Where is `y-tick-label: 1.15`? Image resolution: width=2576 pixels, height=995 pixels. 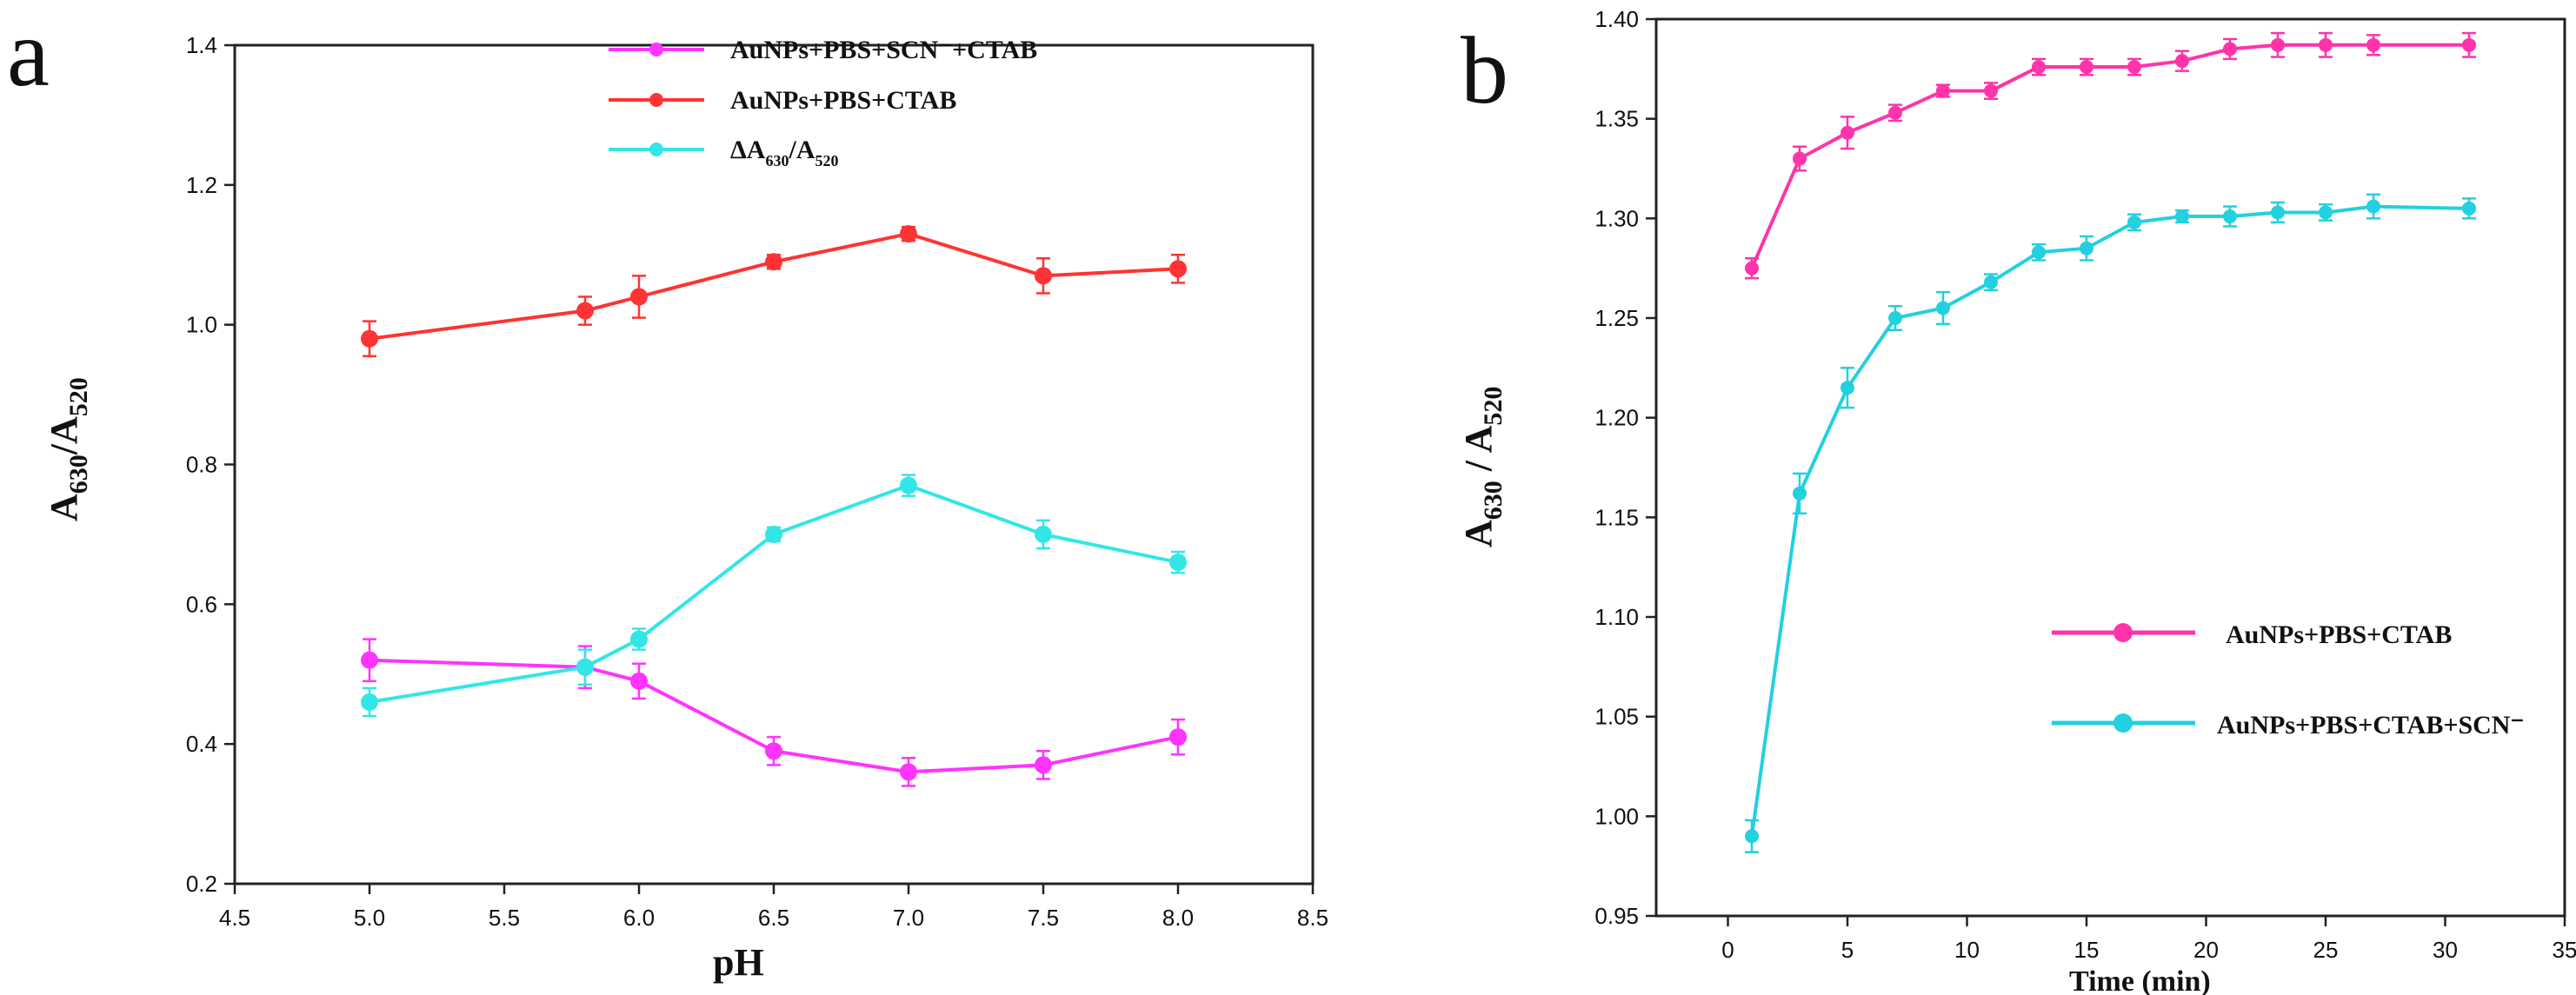
y-tick-label: 1.15 is located at coordinates (1616, 517).